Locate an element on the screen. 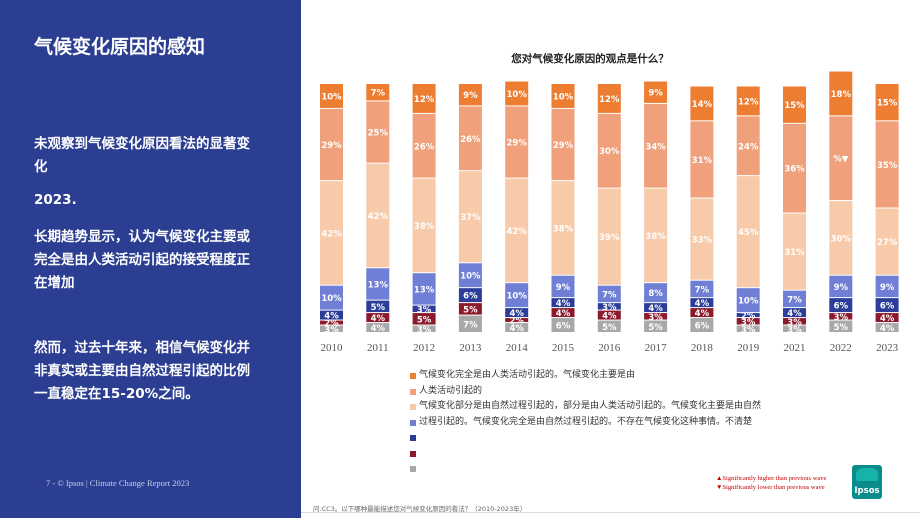 This screenshot has height=518, width=920. data-label: 26% is located at coordinates (470, 140).